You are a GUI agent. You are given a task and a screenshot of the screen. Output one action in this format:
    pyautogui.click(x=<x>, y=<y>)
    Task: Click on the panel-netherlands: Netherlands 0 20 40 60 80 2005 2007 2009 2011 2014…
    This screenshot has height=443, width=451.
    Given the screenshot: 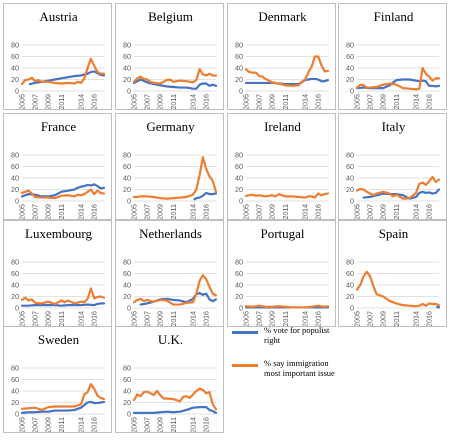 What is the action you would take?
    pyautogui.click(x=169, y=273)
    